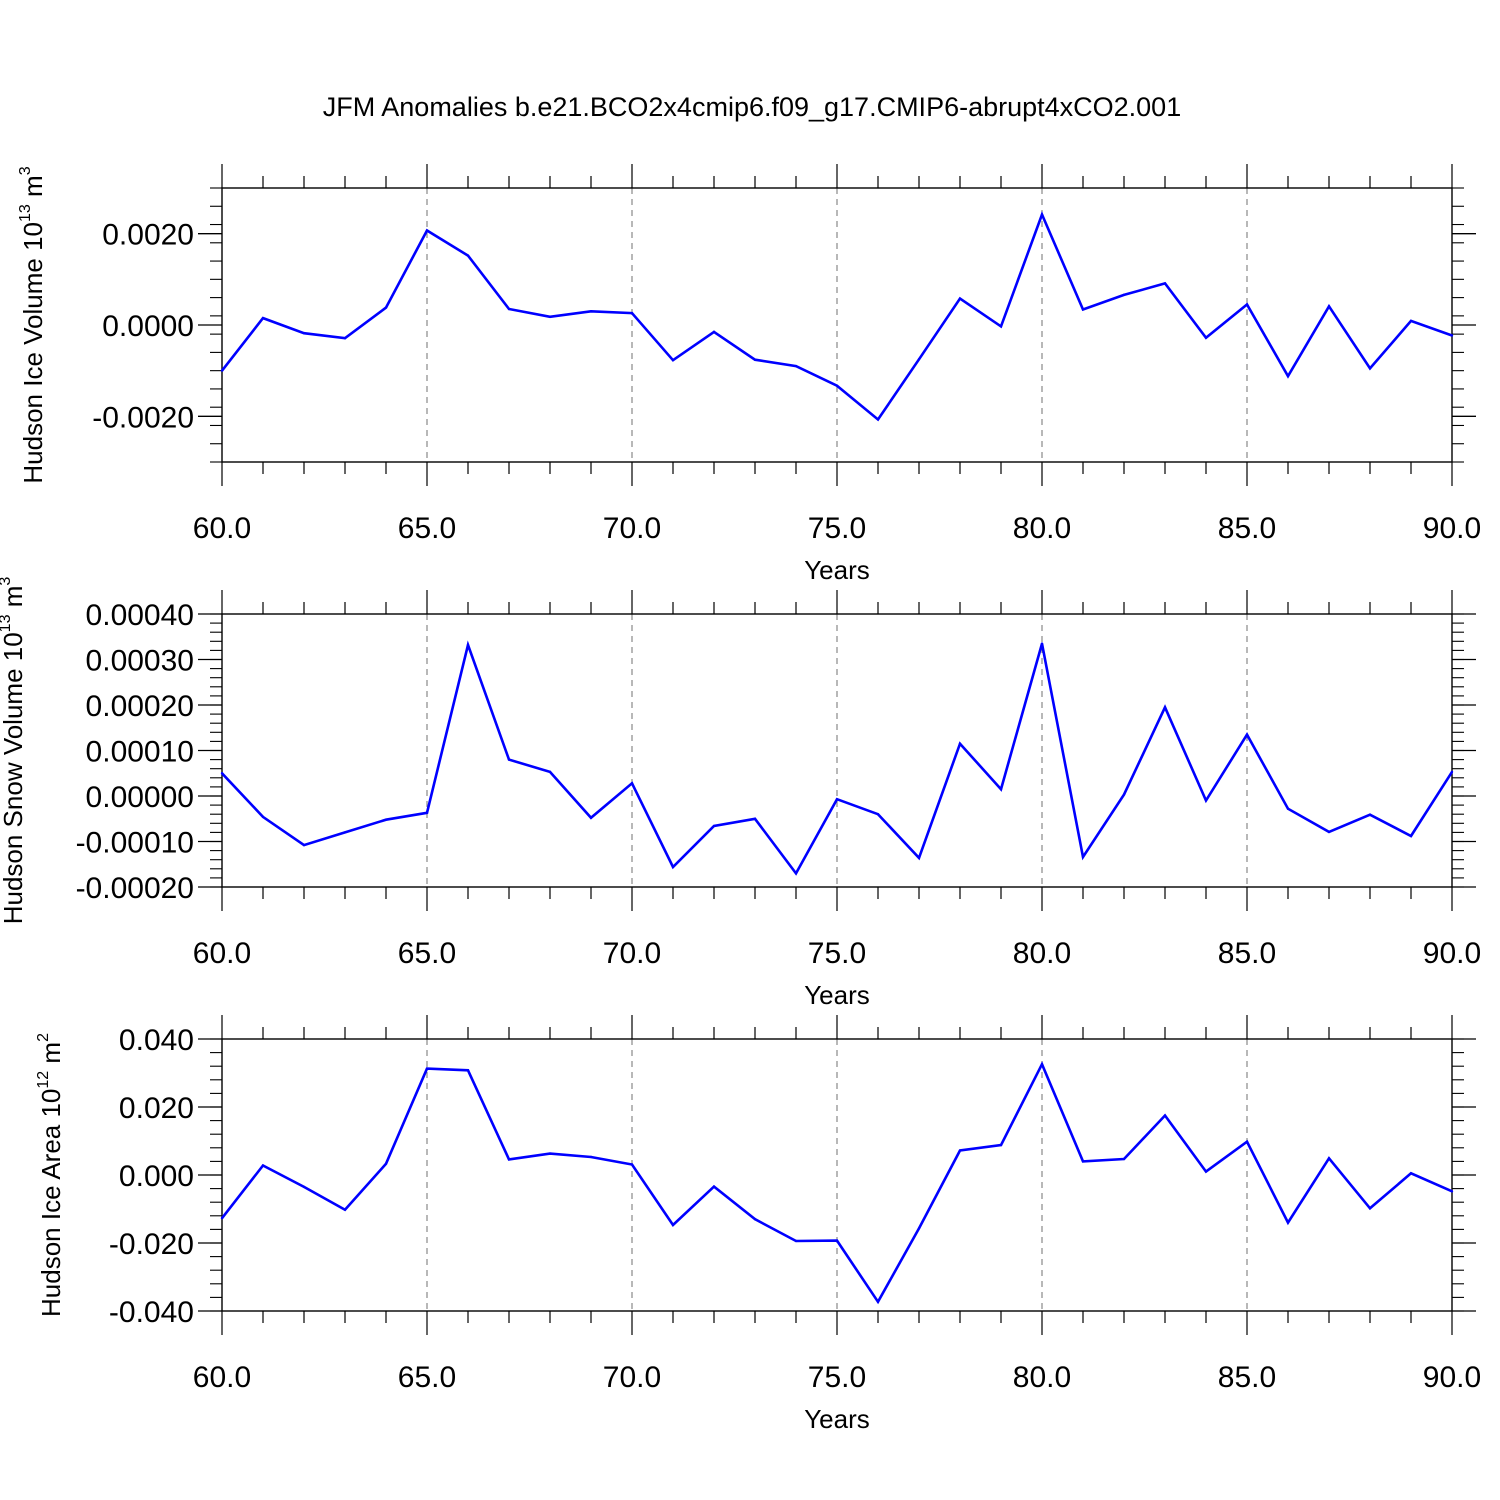 This screenshot has width=1500, height=1500. Describe the element at coordinates (632, 1377) in the screenshot. I see `x-tick-label: 70.0` at that location.